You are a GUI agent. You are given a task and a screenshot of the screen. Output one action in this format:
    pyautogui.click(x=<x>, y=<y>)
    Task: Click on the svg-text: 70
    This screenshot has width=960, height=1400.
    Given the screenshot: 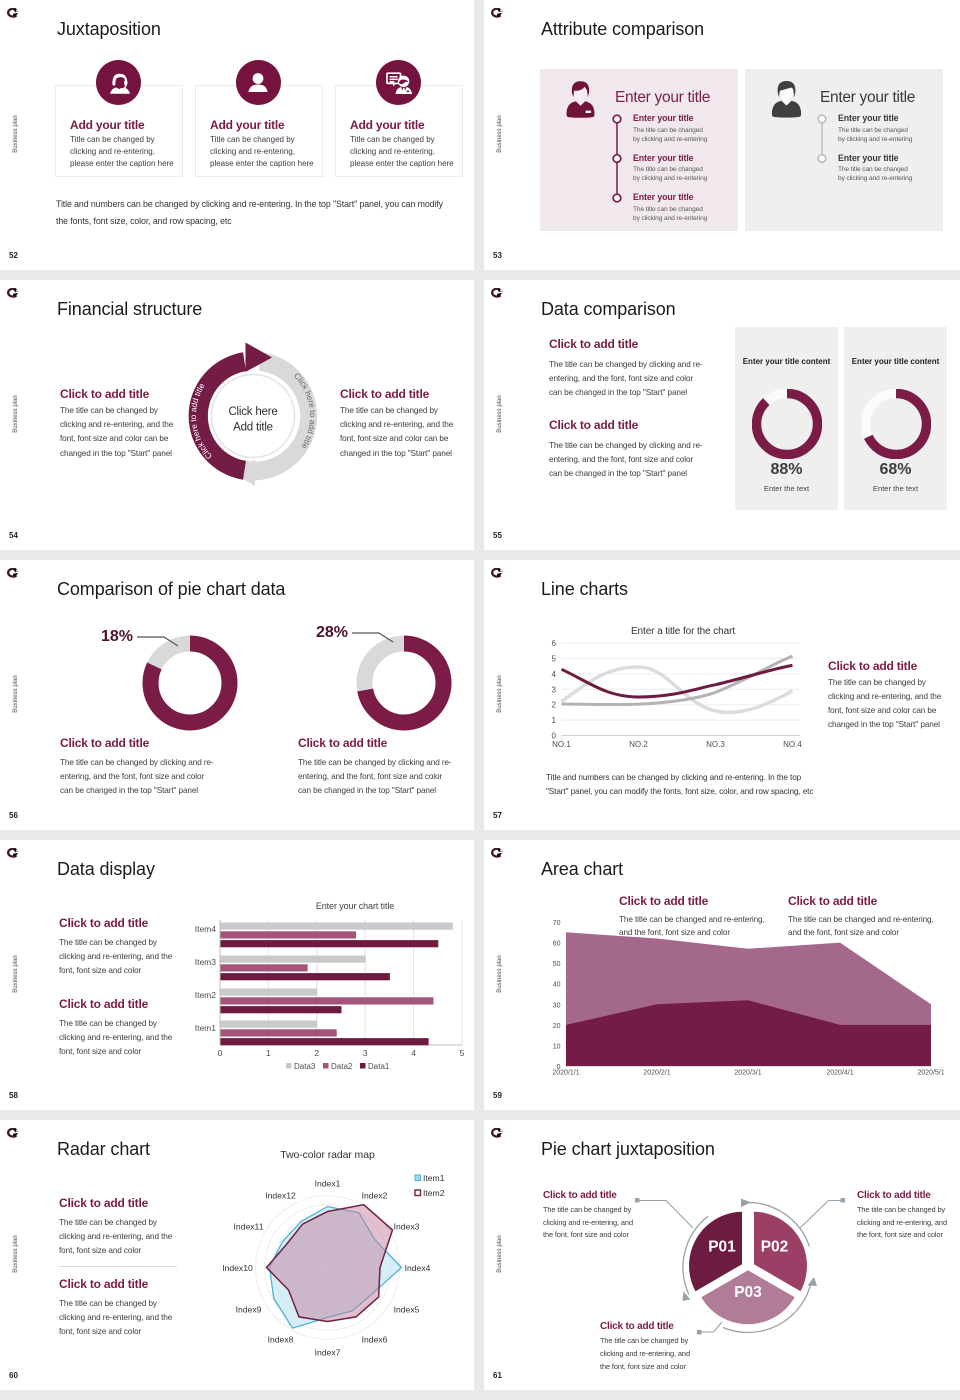 What is the action you would take?
    pyautogui.click(x=557, y=923)
    